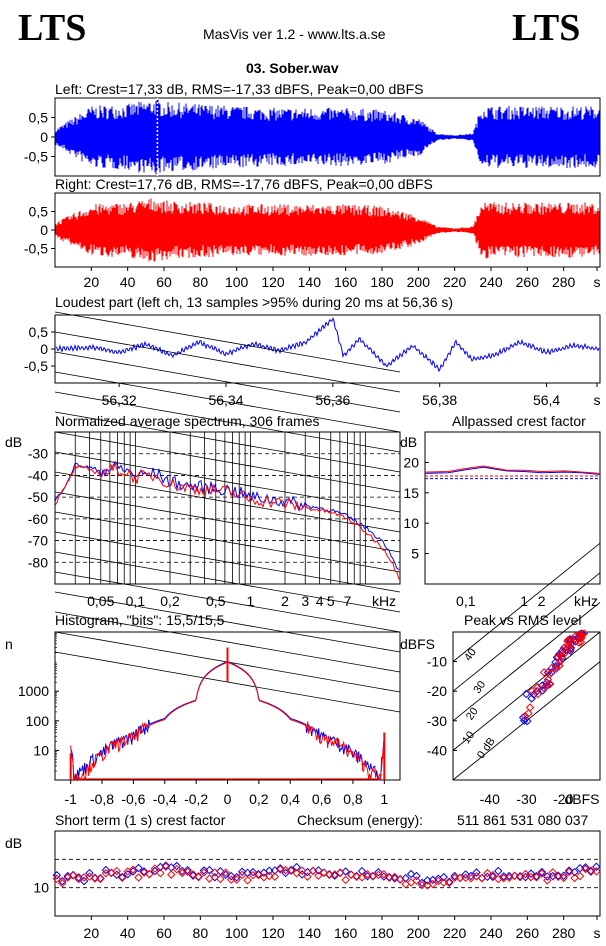 This screenshot has width=606, height=946. Describe the element at coordinates (597, 282) in the screenshot. I see `right-xtick-label: s` at that location.